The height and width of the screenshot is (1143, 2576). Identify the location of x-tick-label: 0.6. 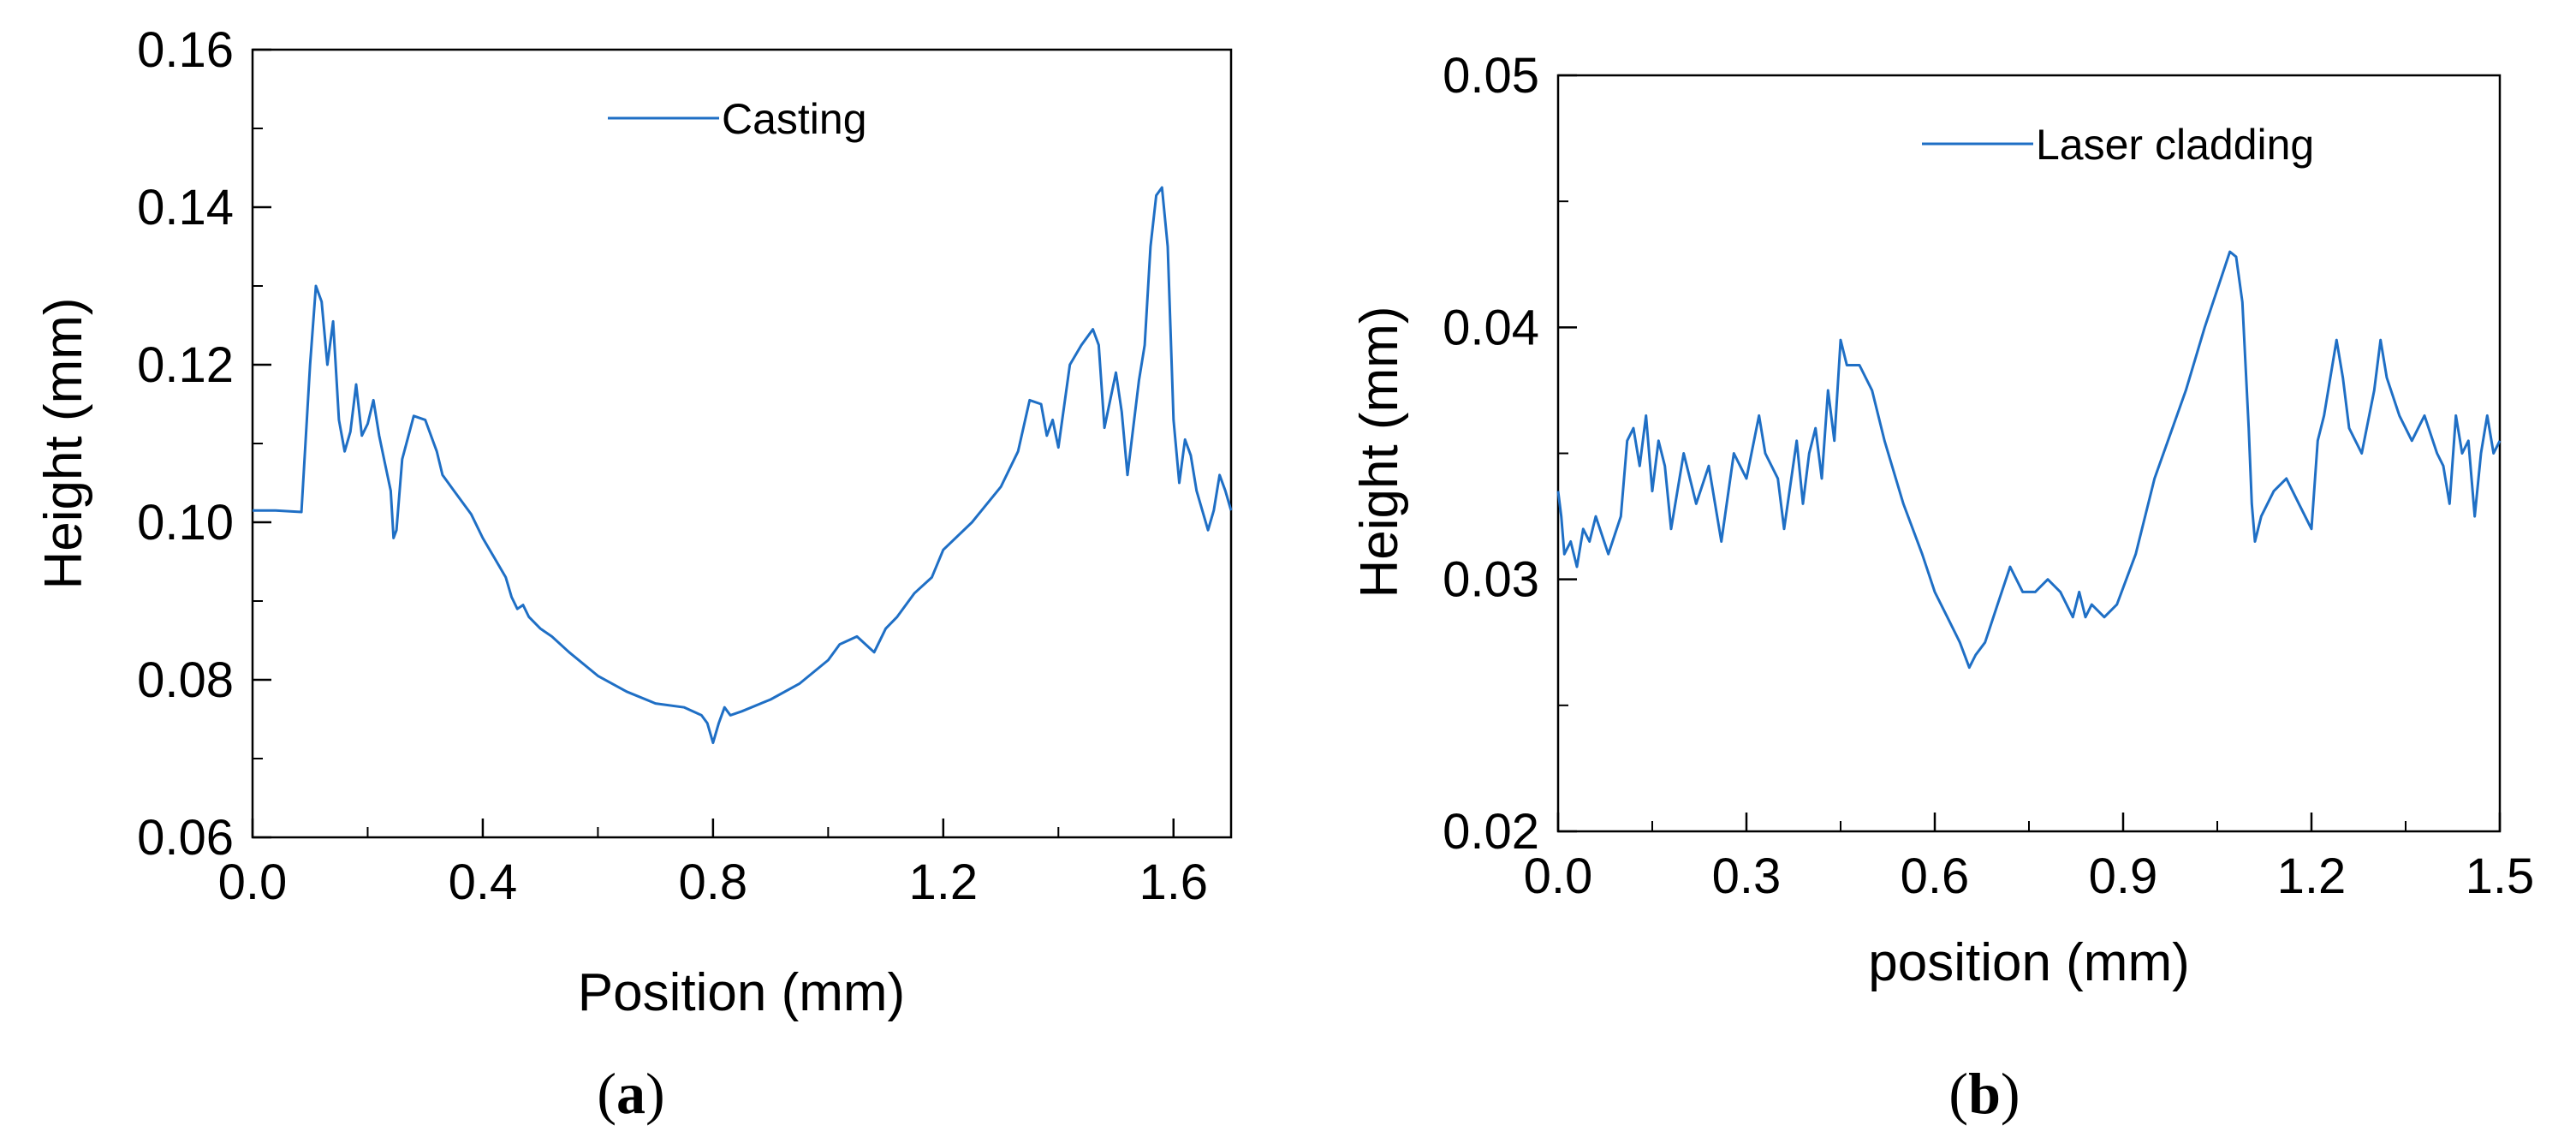
(1936, 876).